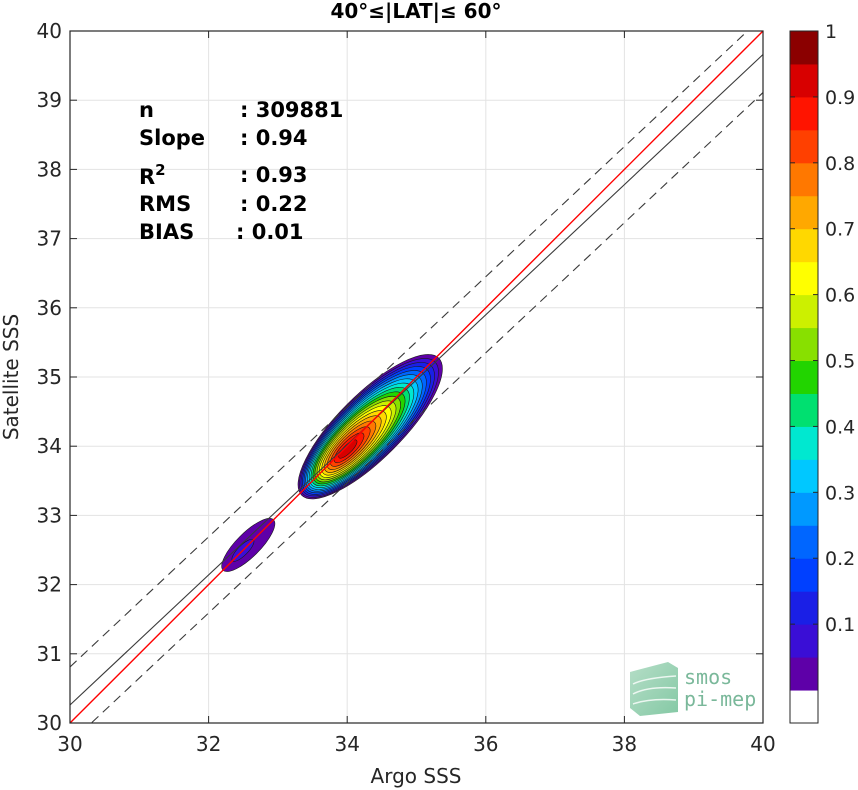 This screenshot has width=858, height=790. What do you see at coordinates (840, 559) in the screenshot?
I see `colorbar-tick-label-1: 0.2` at bounding box center [840, 559].